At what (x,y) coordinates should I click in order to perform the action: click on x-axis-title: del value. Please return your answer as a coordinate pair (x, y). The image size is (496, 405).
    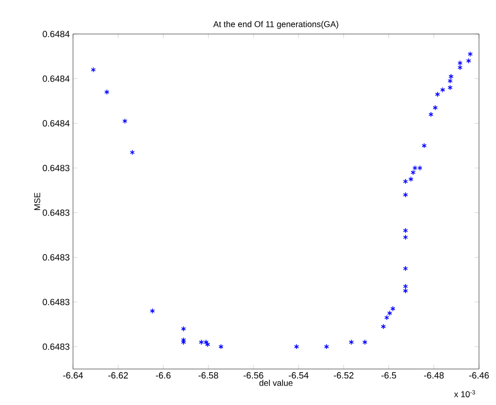
    Looking at the image, I should click on (276, 383).